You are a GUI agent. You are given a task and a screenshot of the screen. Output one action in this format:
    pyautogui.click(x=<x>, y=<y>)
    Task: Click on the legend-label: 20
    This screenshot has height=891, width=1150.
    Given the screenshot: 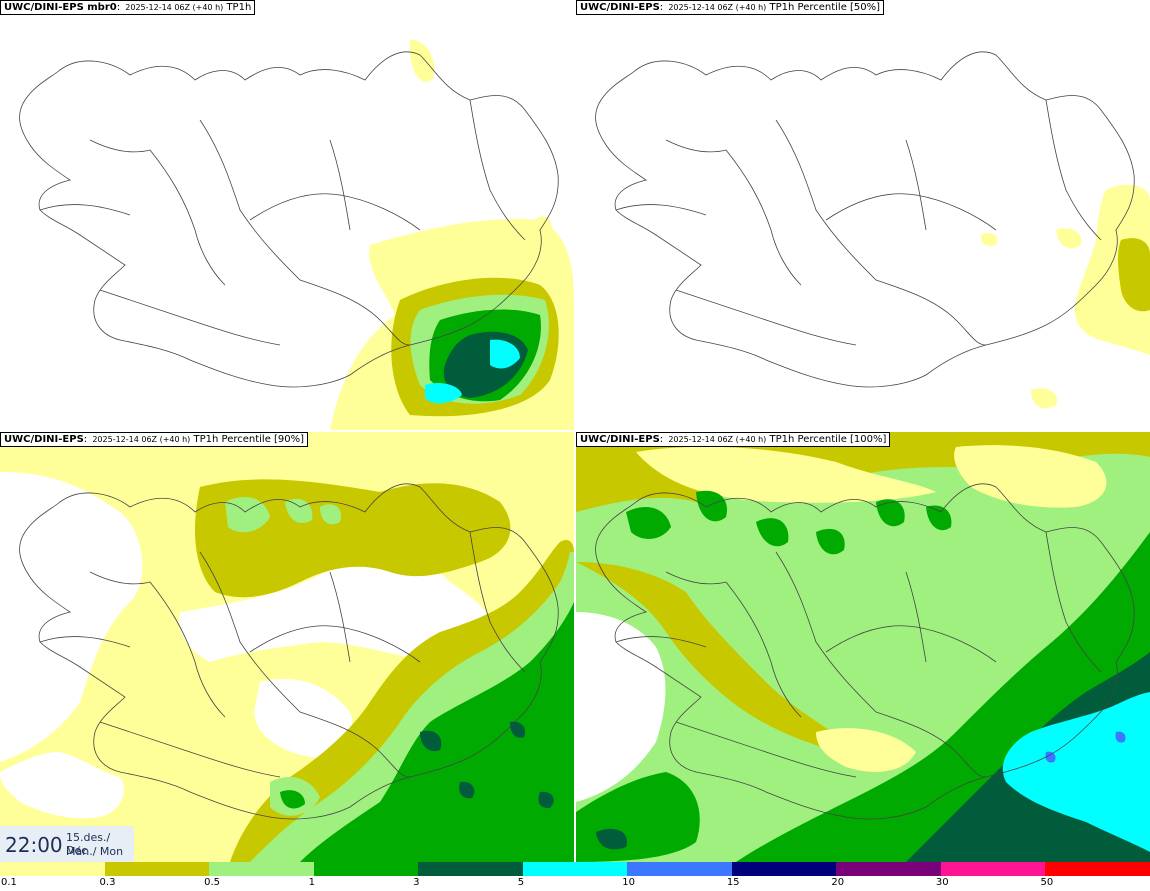 What is the action you would take?
    pyautogui.click(x=838, y=882)
    